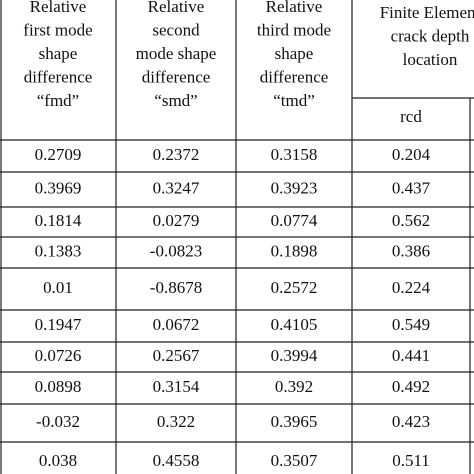  Describe the element at coordinates (411, 250) in the screenshot. I see `cell-text: 0.386` at that location.